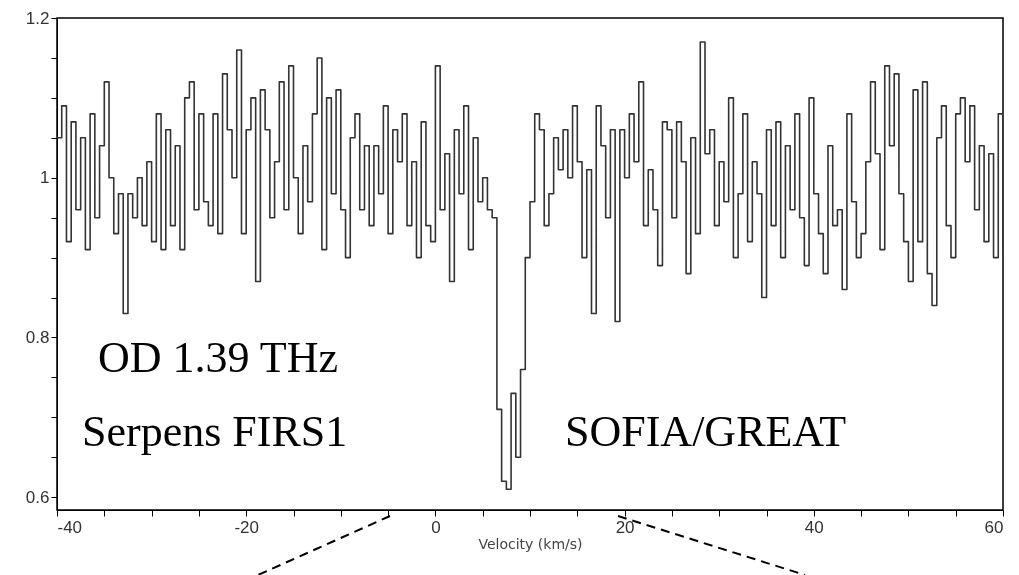 This screenshot has width=1019, height=575. Describe the element at coordinates (215, 431) in the screenshot. I see `annotation: Serpens FIRS1` at that location.